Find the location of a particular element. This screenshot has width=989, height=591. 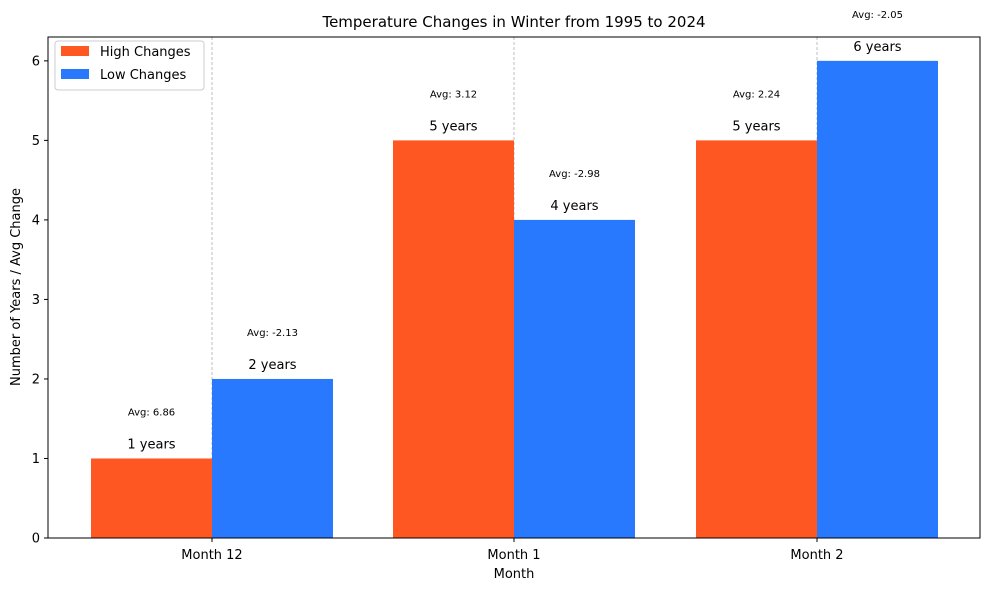

bar-value-label: 4 years is located at coordinates (574, 206).